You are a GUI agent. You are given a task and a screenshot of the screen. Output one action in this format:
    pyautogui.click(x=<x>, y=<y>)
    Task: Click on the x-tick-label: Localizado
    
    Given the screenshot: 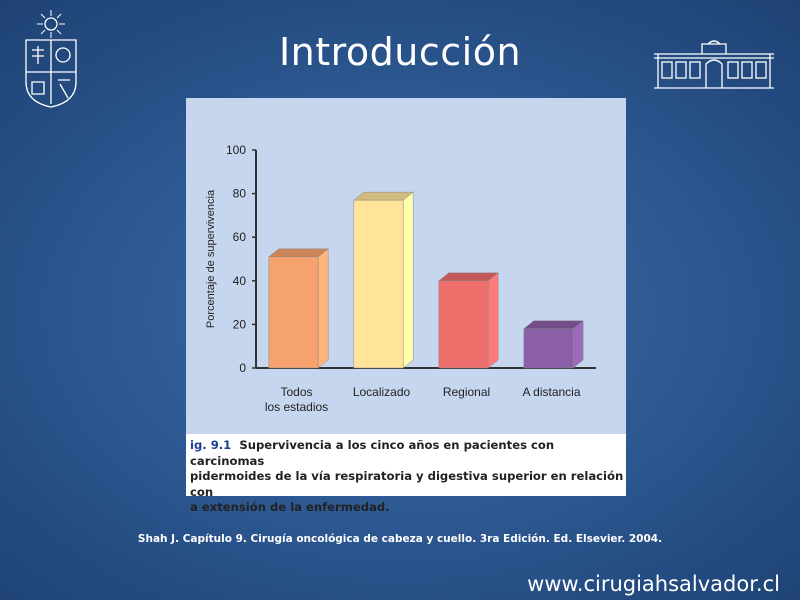 What is the action you would take?
    pyautogui.click(x=382, y=392)
    